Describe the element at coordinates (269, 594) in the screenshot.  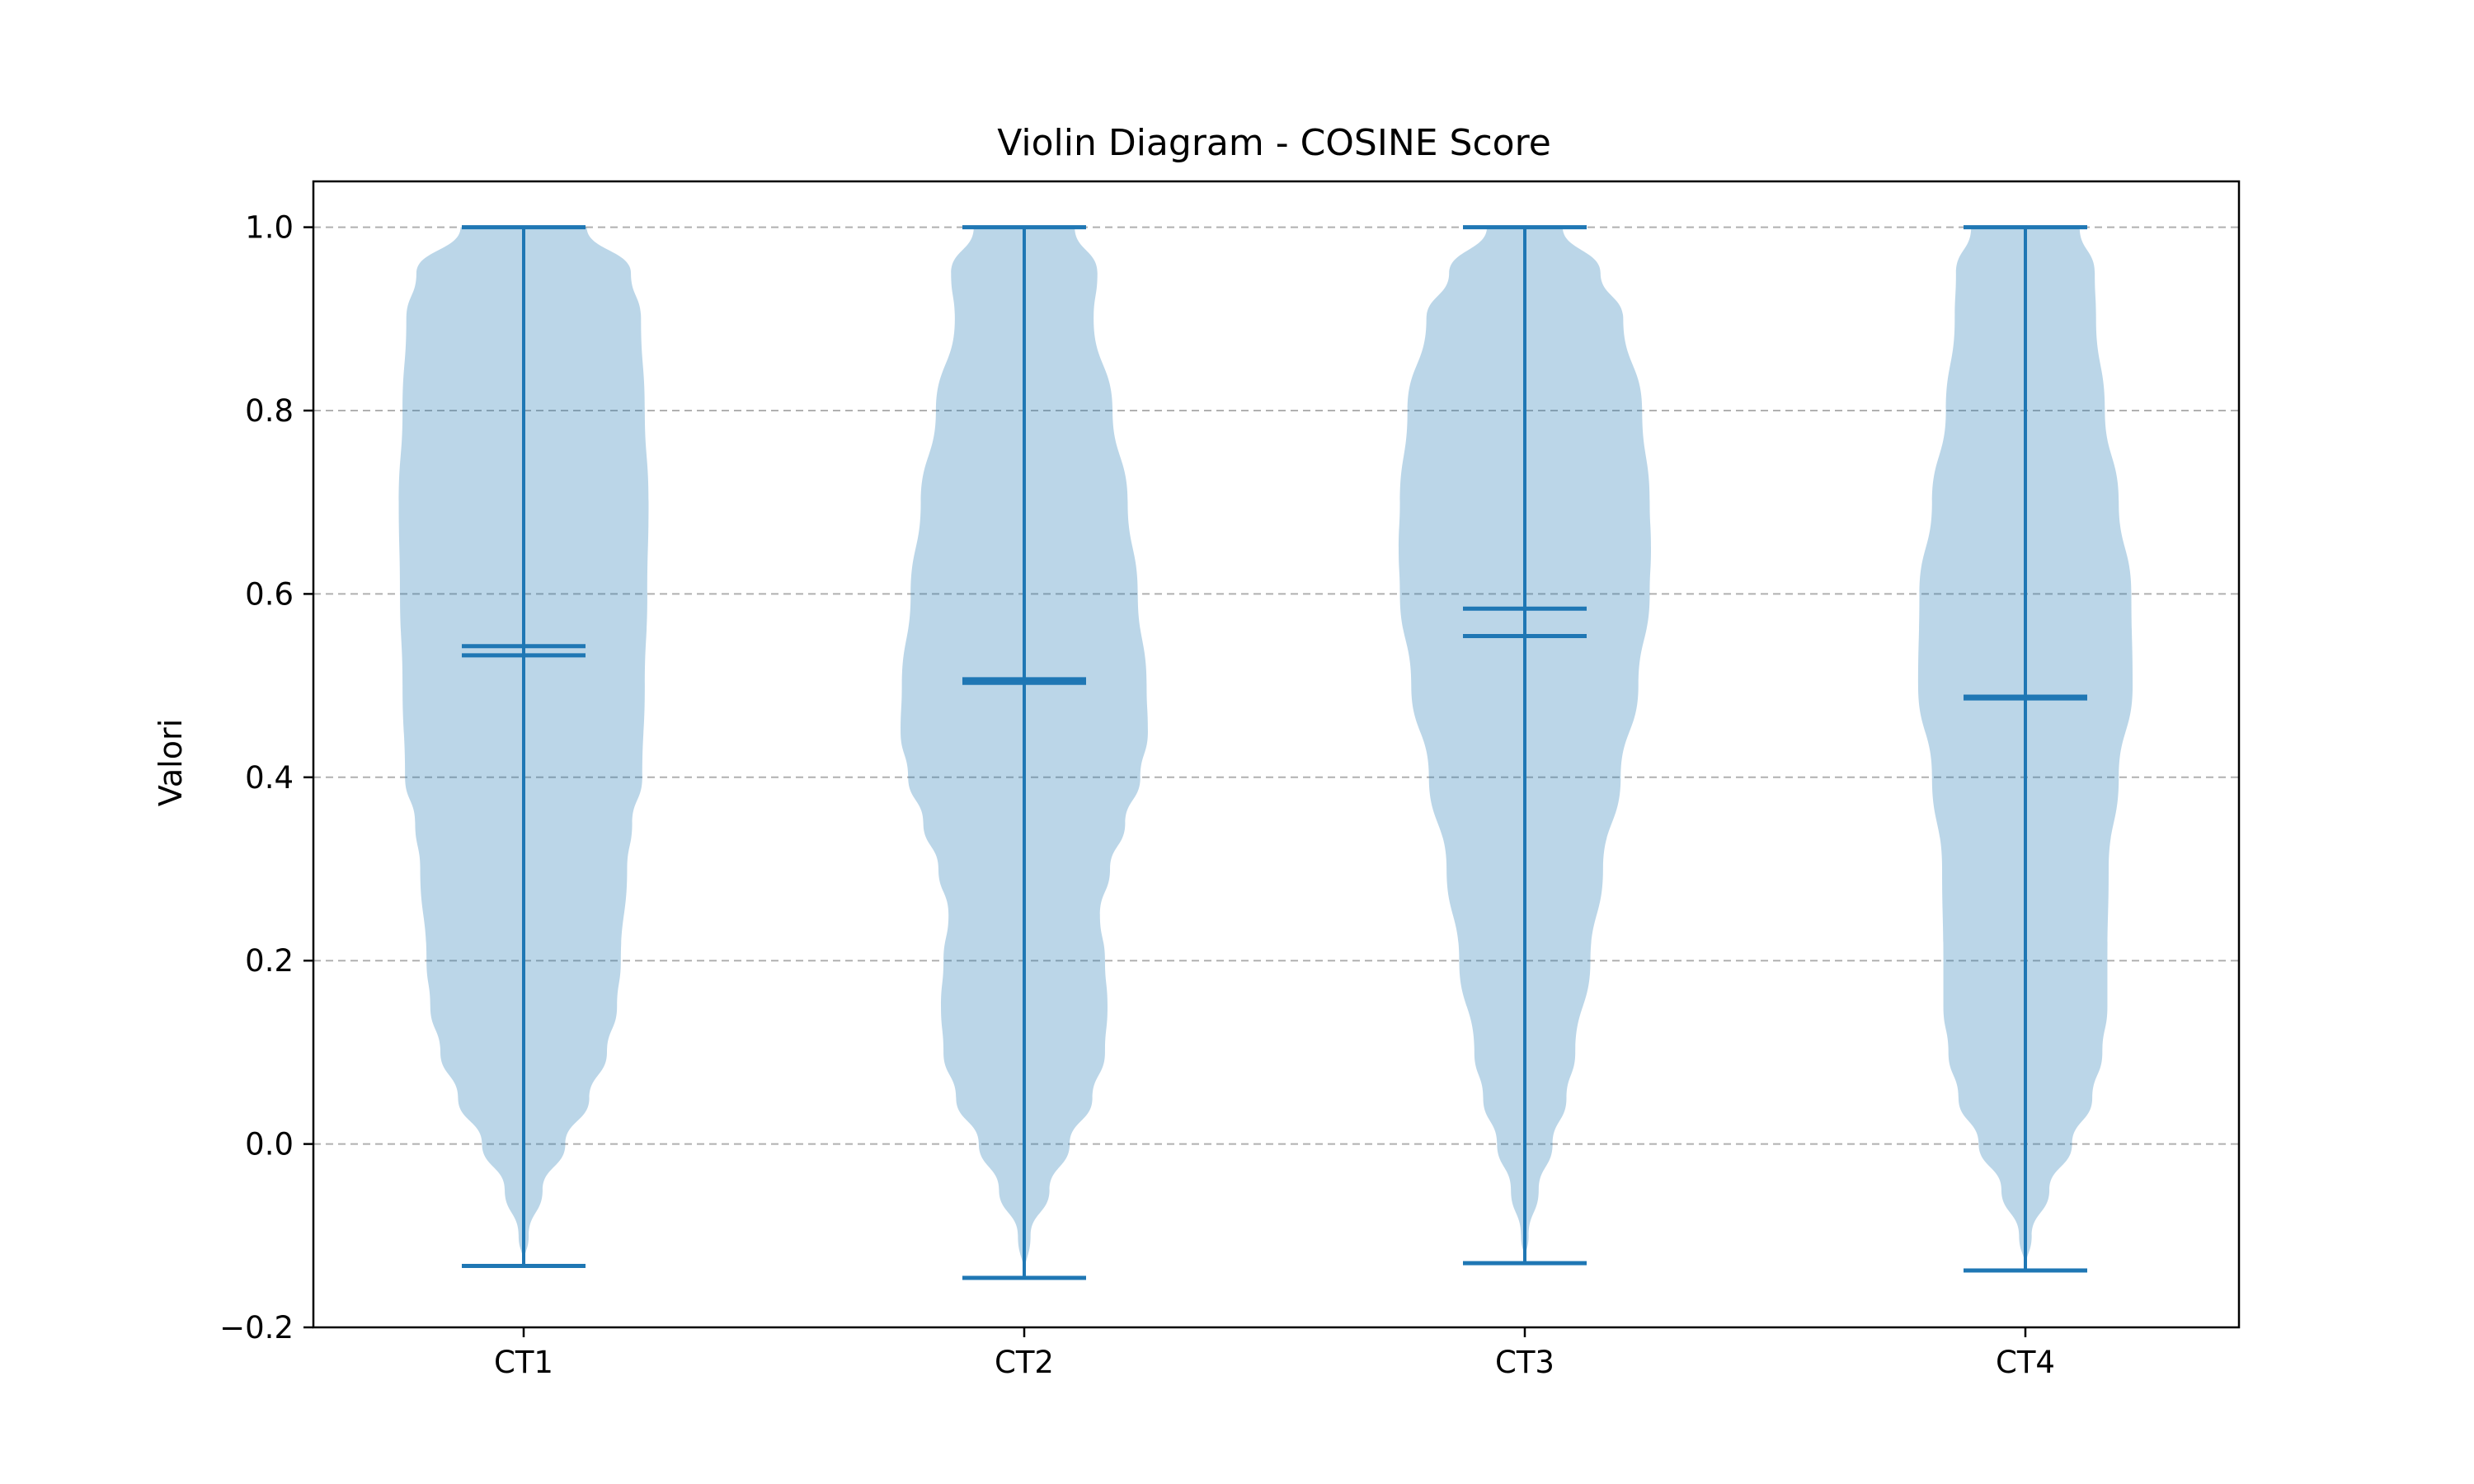
I see `y-tick-label: 0.6` at that location.